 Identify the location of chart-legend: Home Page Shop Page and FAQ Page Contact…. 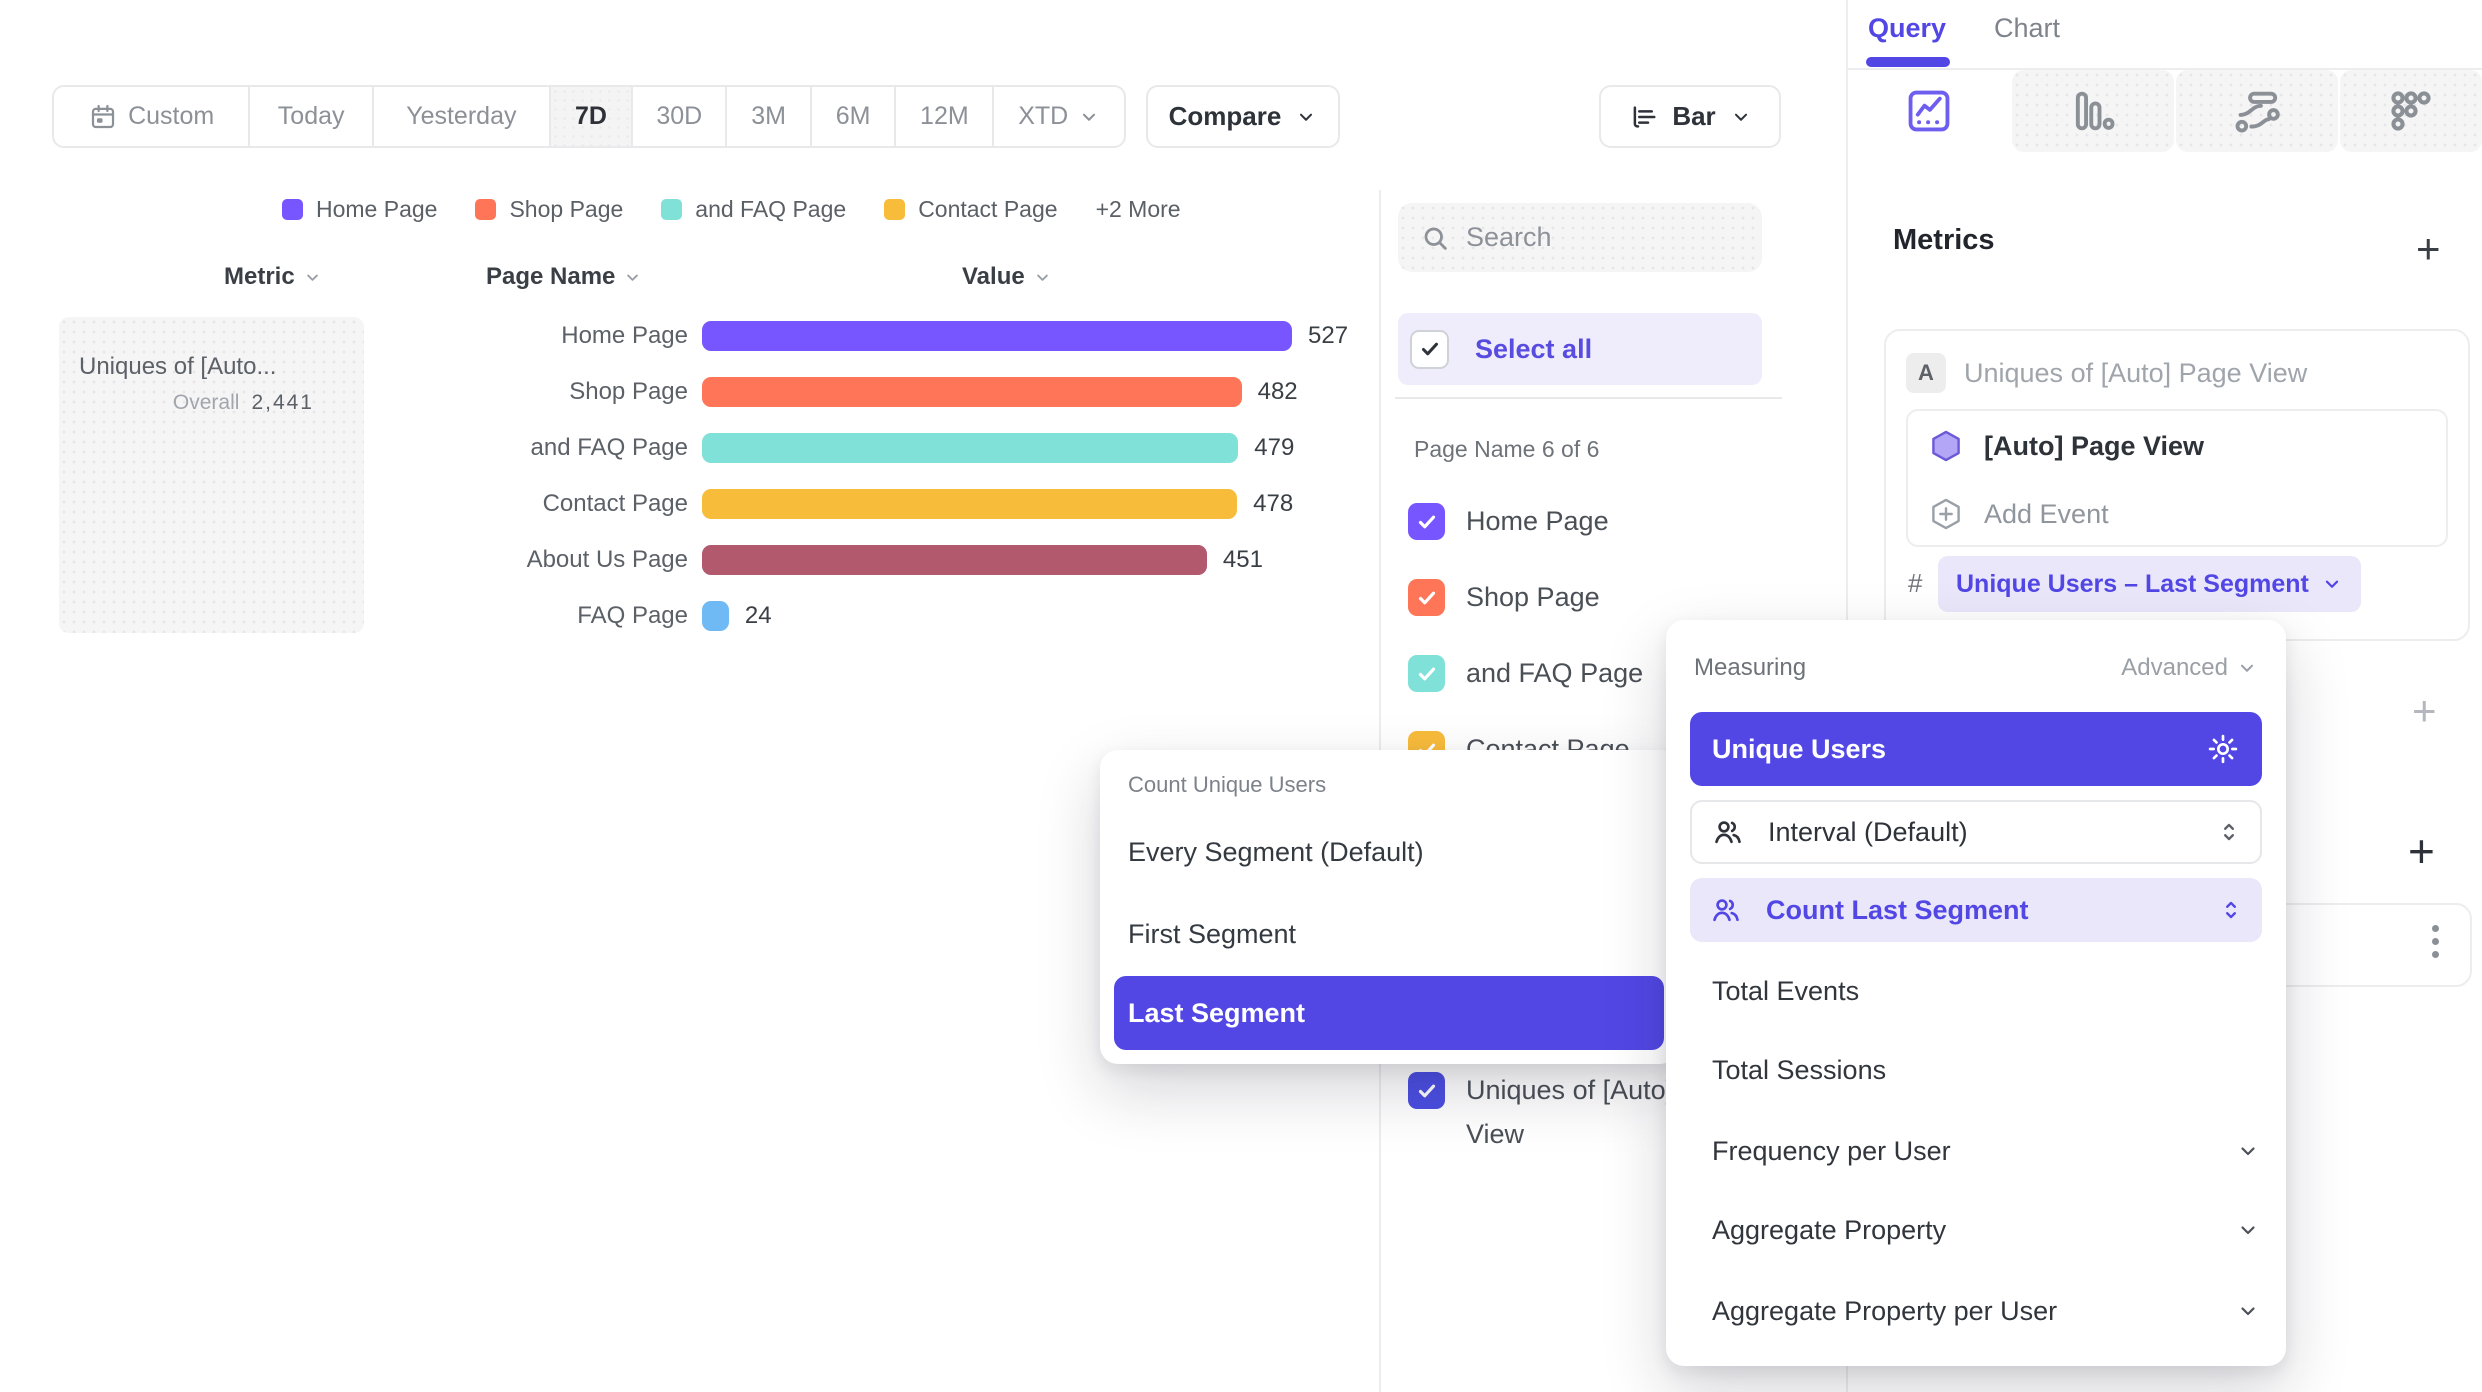
(731, 209).